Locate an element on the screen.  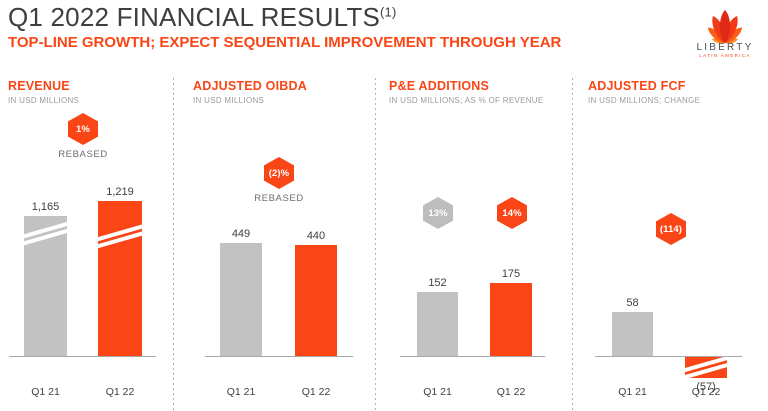
chart-title: ADJUSTED FCF is located at coordinates (637, 86).